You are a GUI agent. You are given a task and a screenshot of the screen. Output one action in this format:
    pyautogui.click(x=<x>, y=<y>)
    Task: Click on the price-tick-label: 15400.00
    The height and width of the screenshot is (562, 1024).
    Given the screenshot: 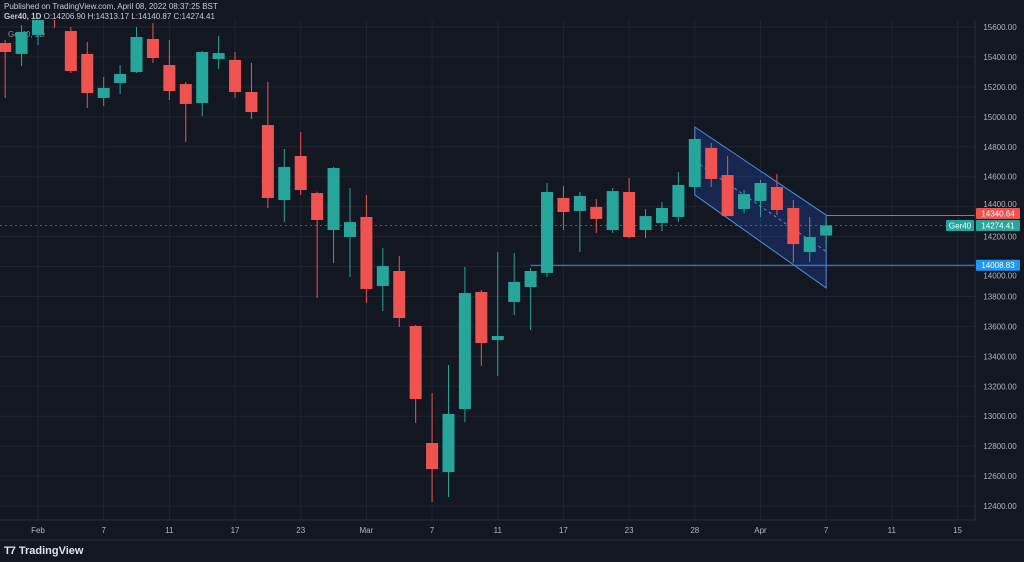 What is the action you would take?
    pyautogui.click(x=1000, y=57)
    